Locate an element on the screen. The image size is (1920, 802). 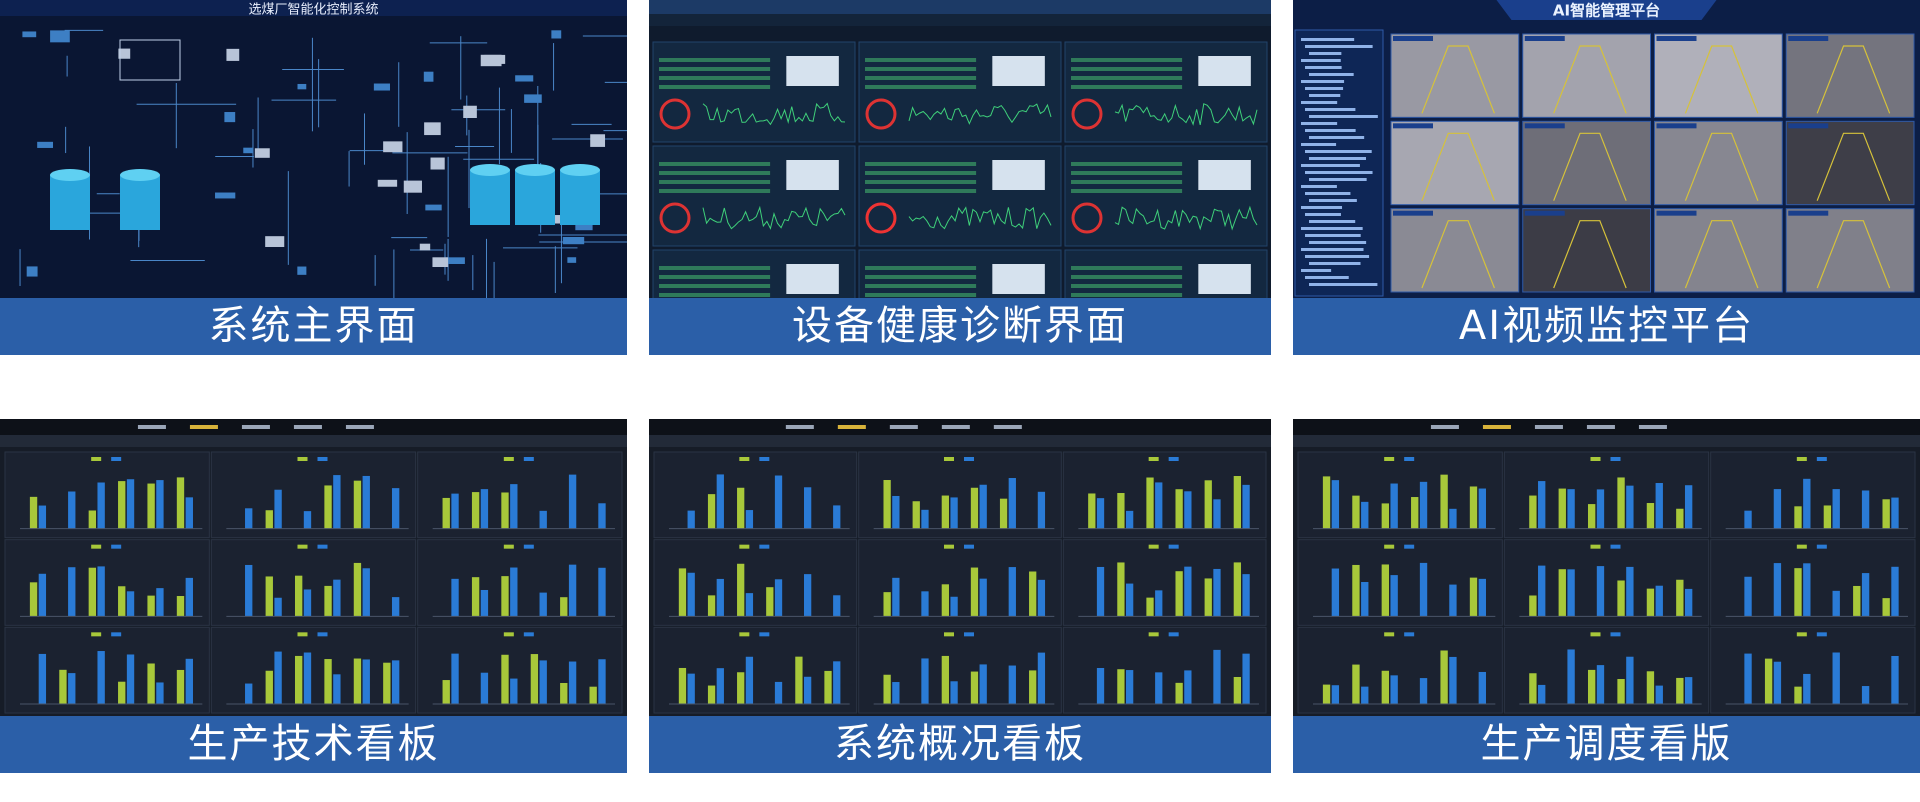
background is located at coordinates (313, 149).